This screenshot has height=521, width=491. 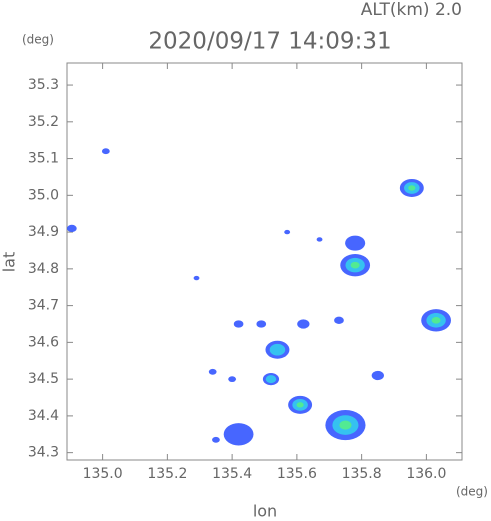 I want to click on x-axis-label: lon, so click(x=265, y=511).